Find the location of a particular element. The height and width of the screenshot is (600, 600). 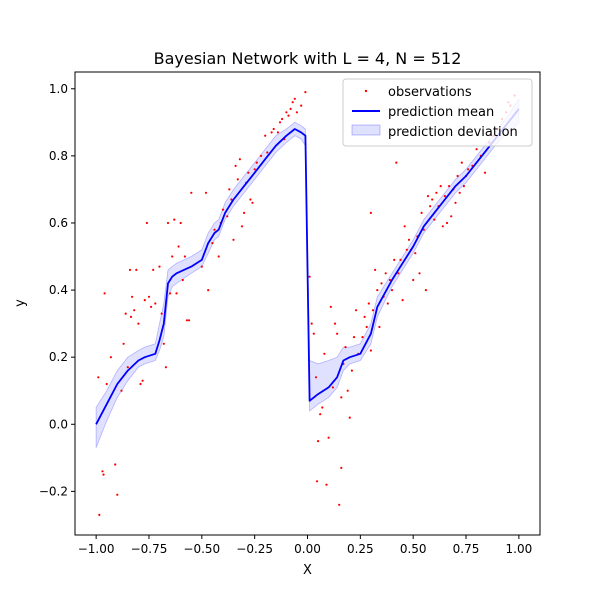

x-tick-label: 0.50 is located at coordinates (413, 549).